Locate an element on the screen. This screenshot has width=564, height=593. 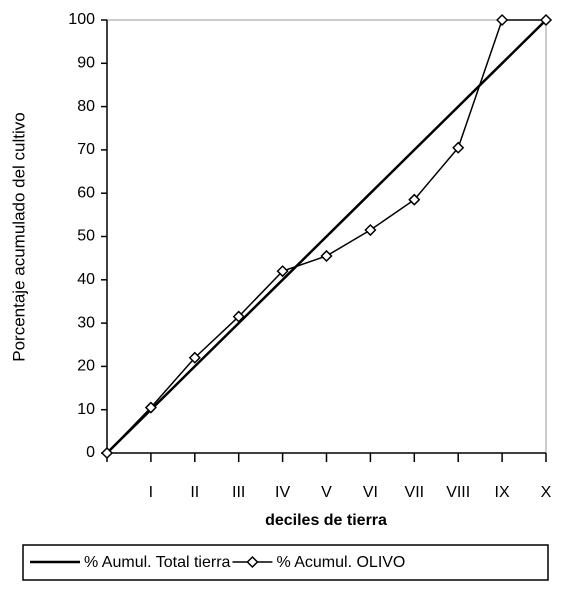
x-axis-title: deciles de tierra is located at coordinates (326, 520).